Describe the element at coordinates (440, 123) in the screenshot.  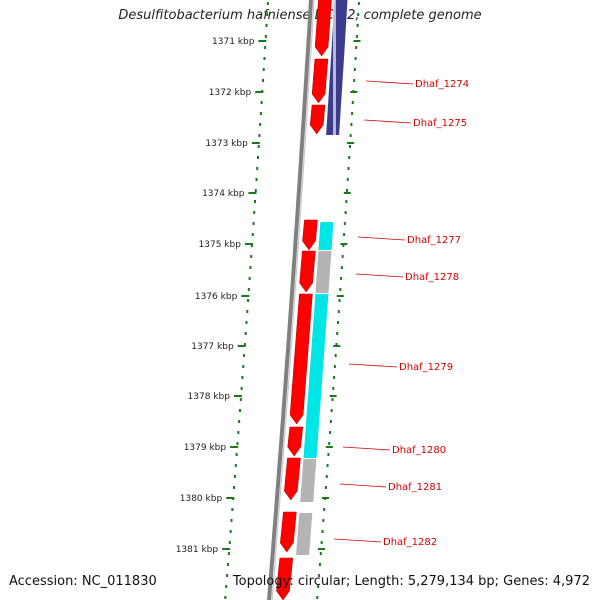
I see `gene-label: Dhaf_1275` at that location.